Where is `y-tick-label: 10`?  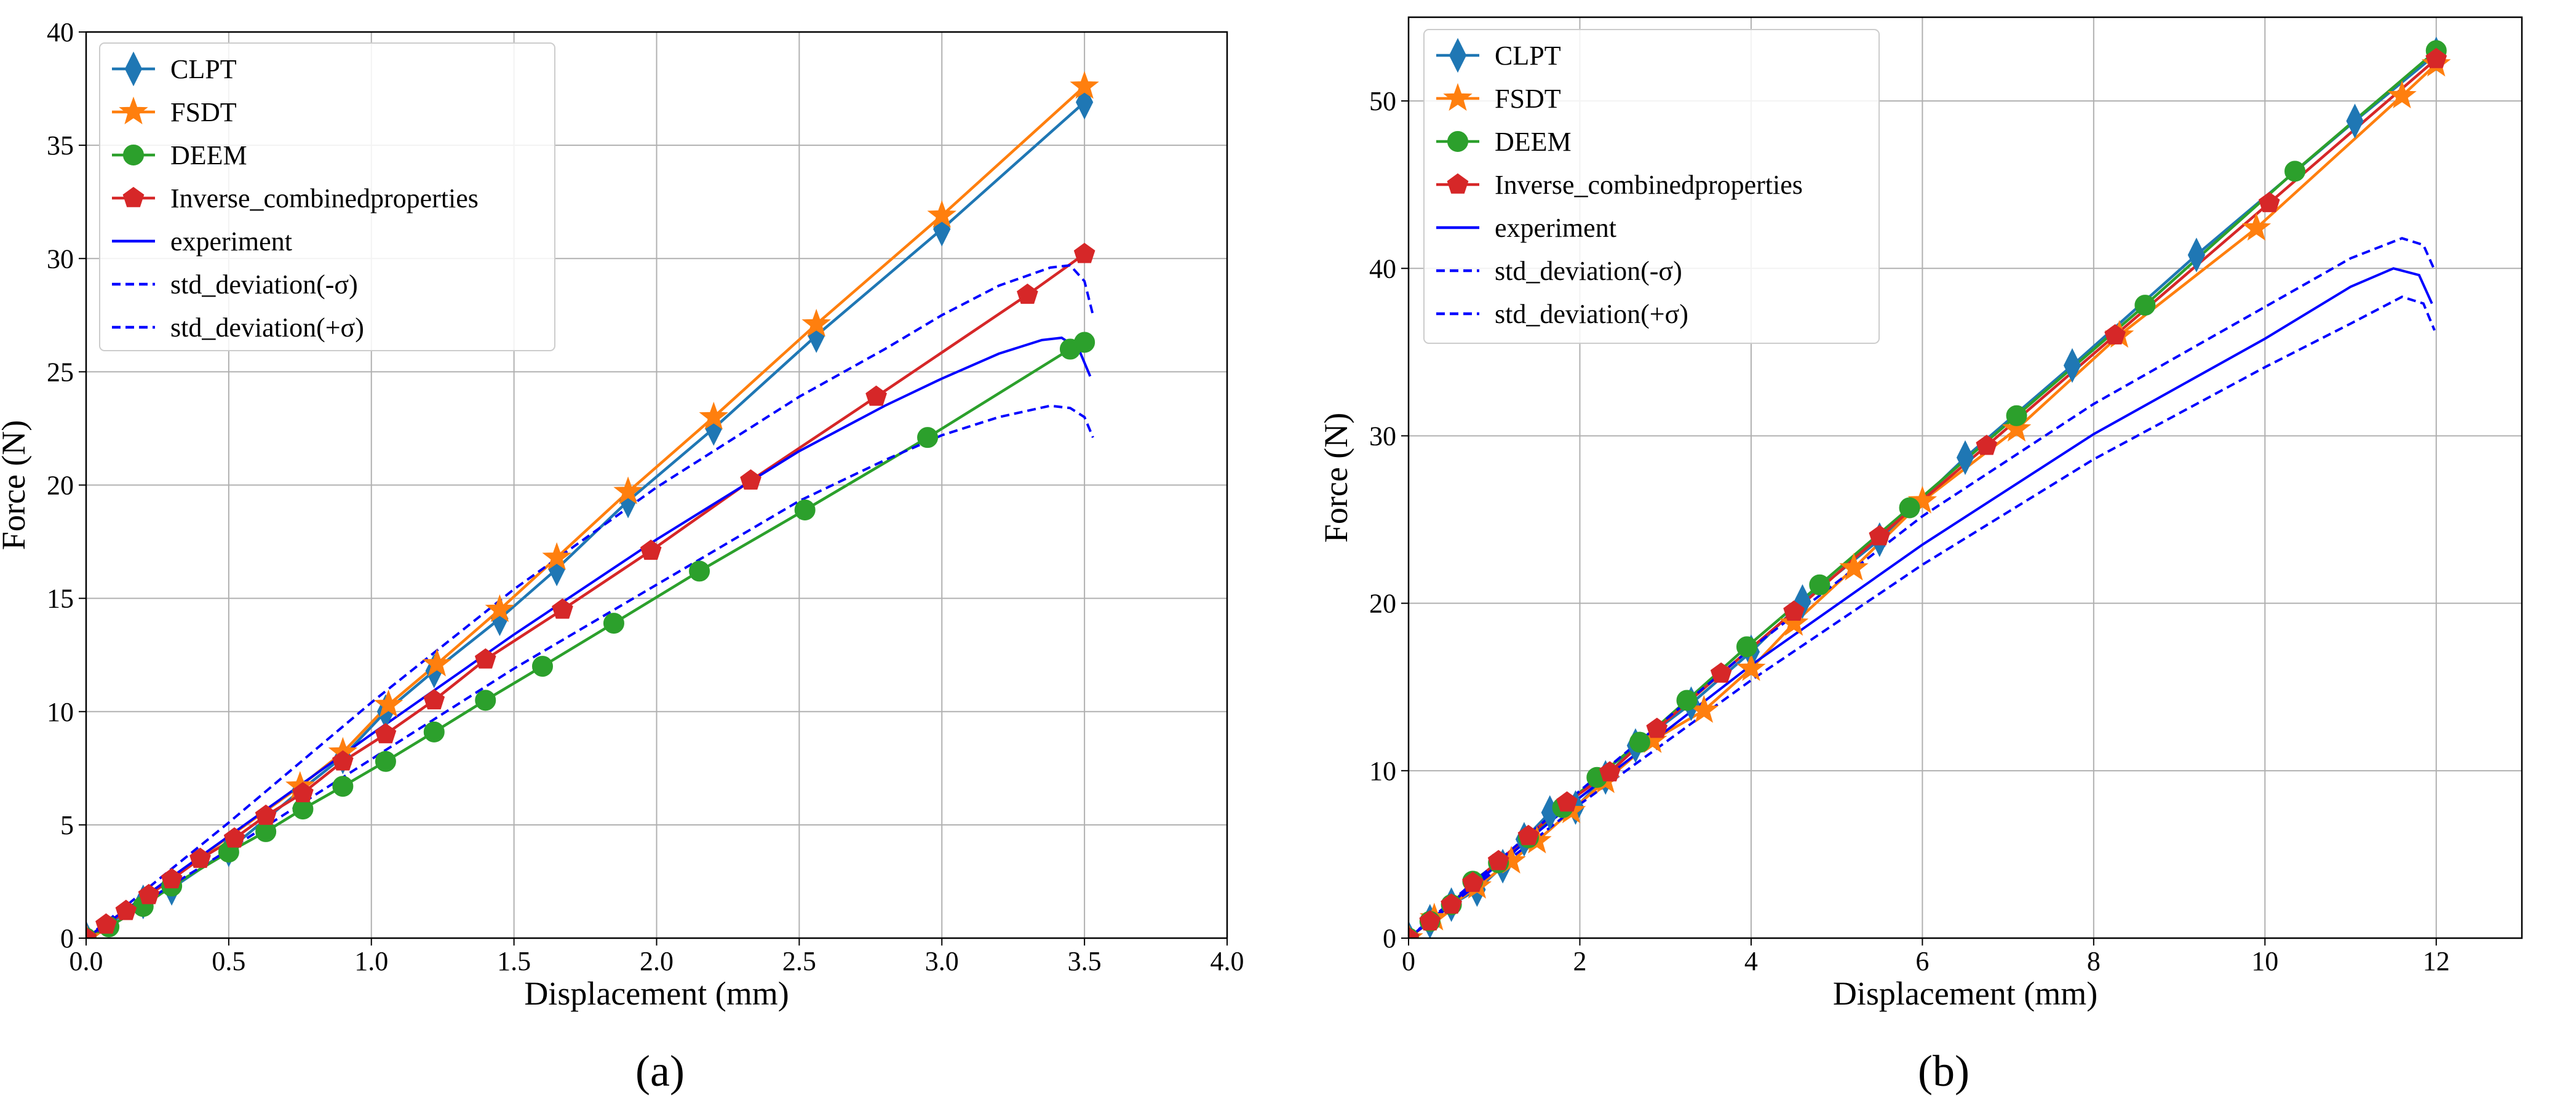
y-tick-label: 10 is located at coordinates (1382, 771).